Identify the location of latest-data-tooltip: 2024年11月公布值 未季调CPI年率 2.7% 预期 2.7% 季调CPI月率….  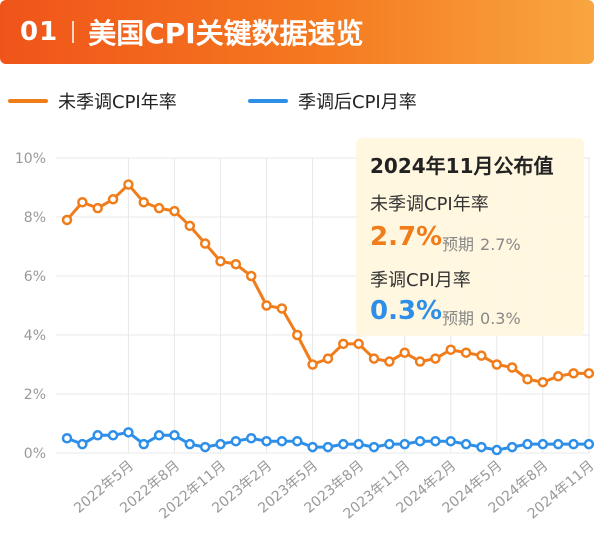
(470, 237).